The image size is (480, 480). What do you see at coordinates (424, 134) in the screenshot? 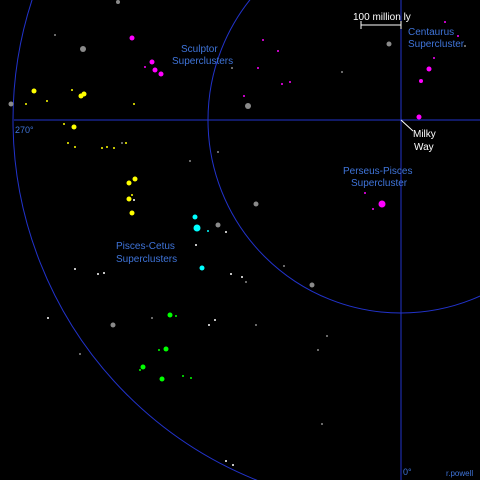
I see `milky-way-label-line1: Milky` at bounding box center [424, 134].